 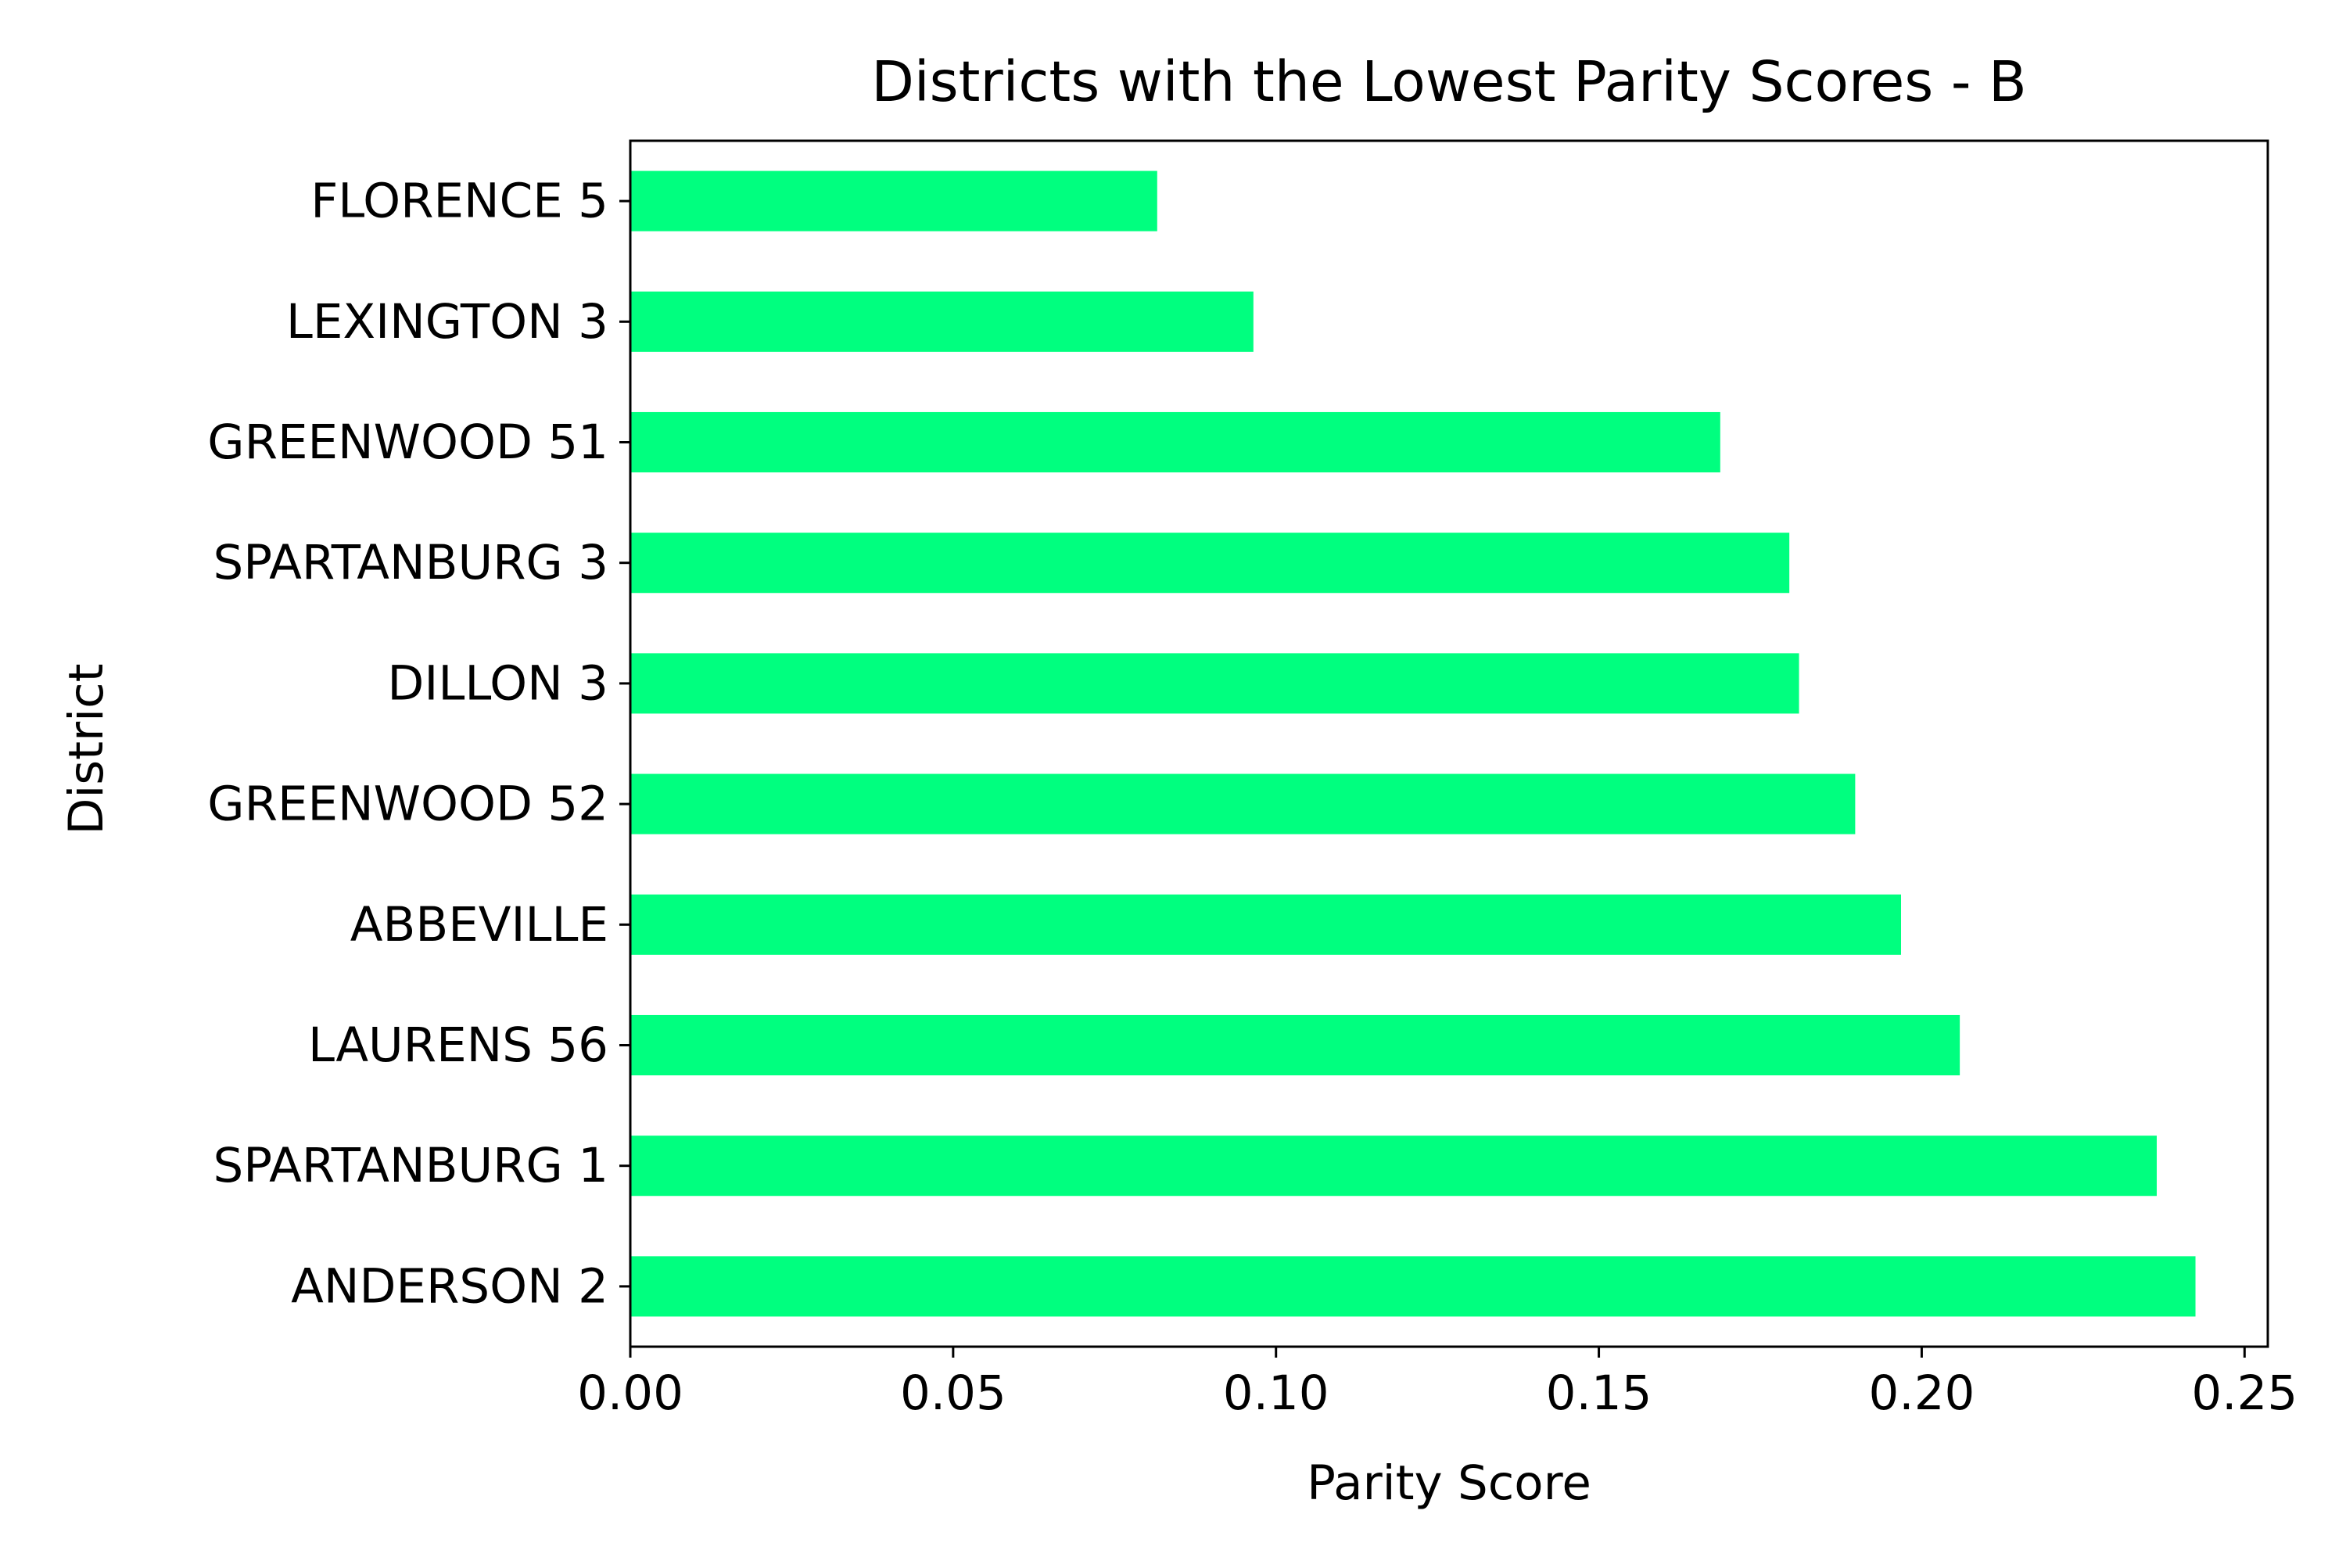 I want to click on x-tick-label: 0.20, so click(x=1922, y=1393).